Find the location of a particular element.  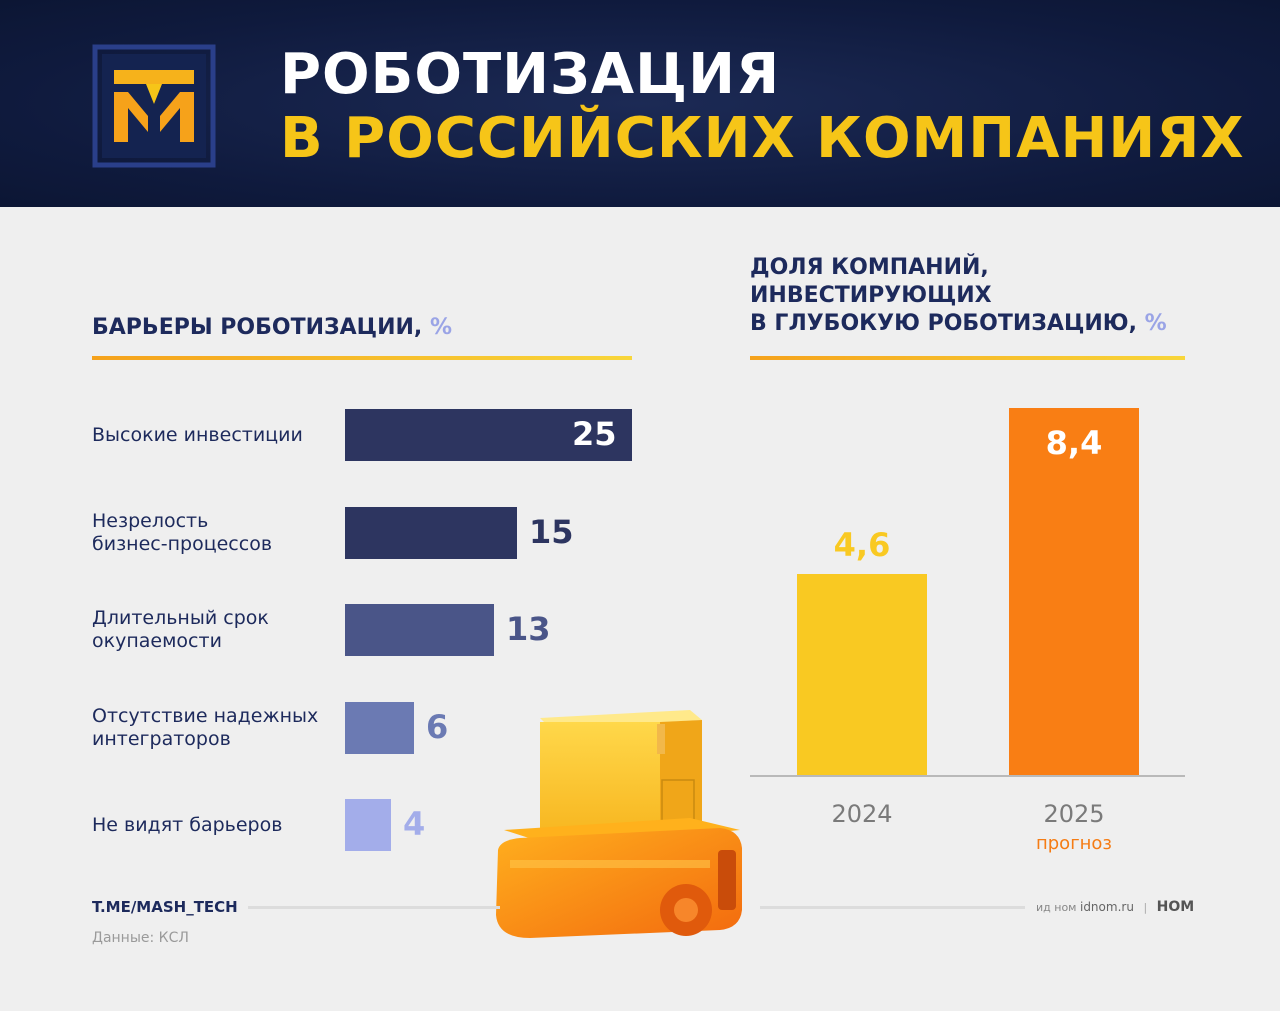

invest-title-line2: ИНВЕСТИРУЮЩИХ is located at coordinates (871, 295).